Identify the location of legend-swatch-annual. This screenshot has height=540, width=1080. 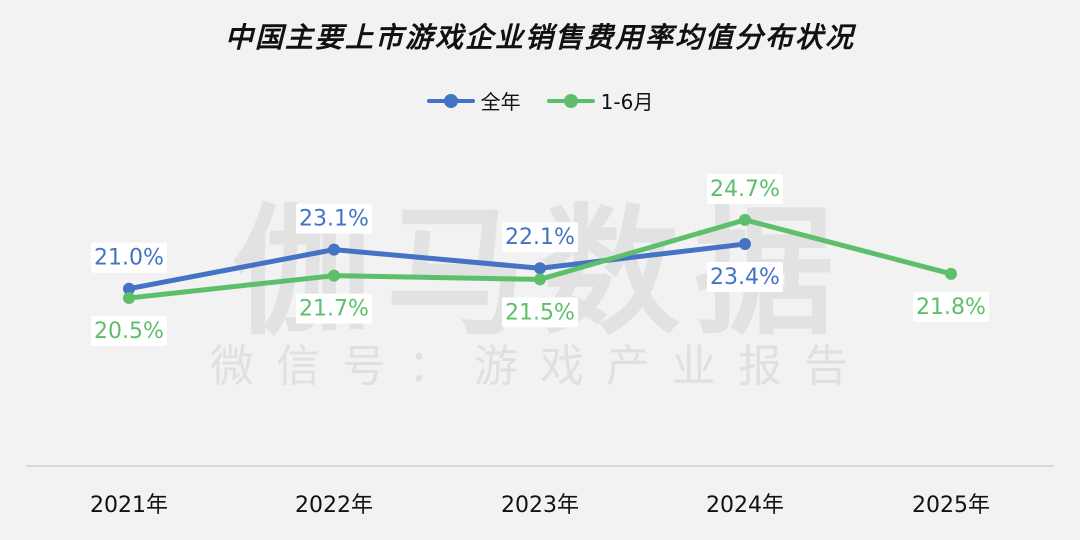
(450, 101).